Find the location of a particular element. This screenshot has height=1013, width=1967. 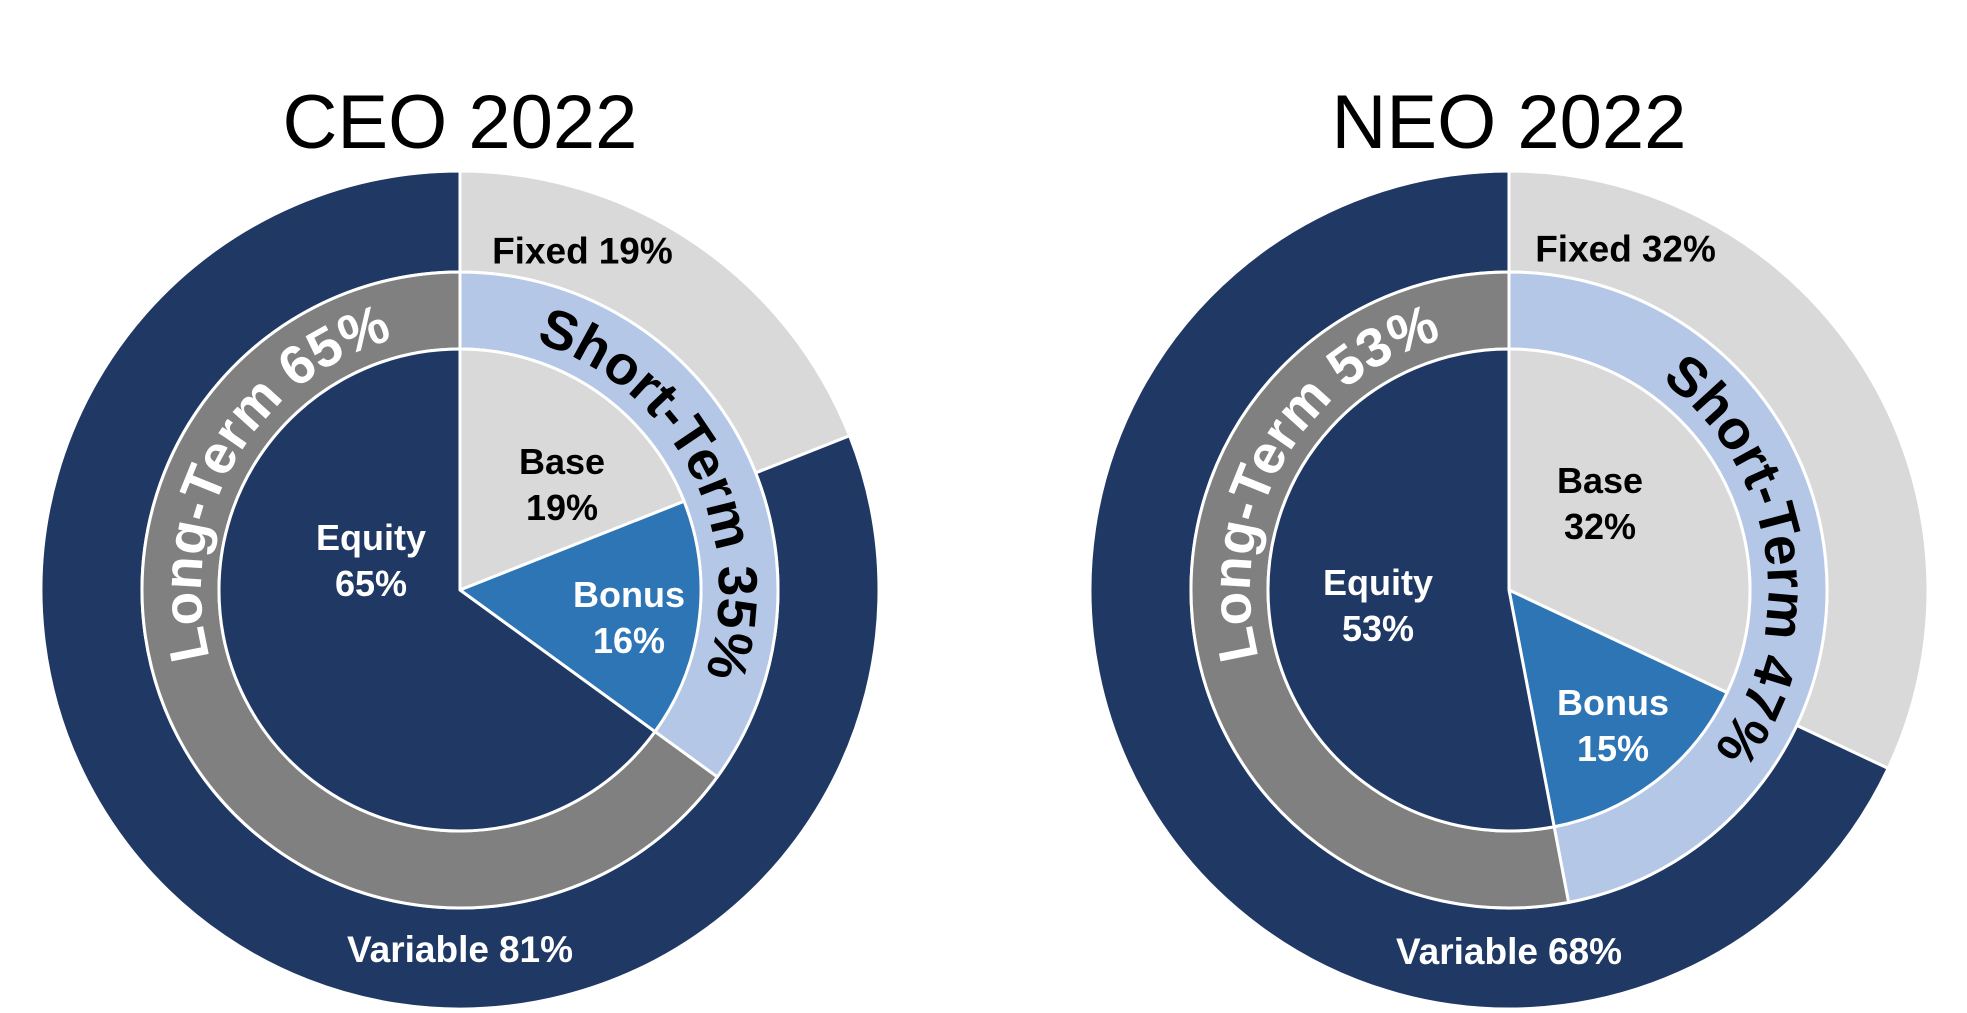

segment-label: Variable 81% is located at coordinates (460, 949).